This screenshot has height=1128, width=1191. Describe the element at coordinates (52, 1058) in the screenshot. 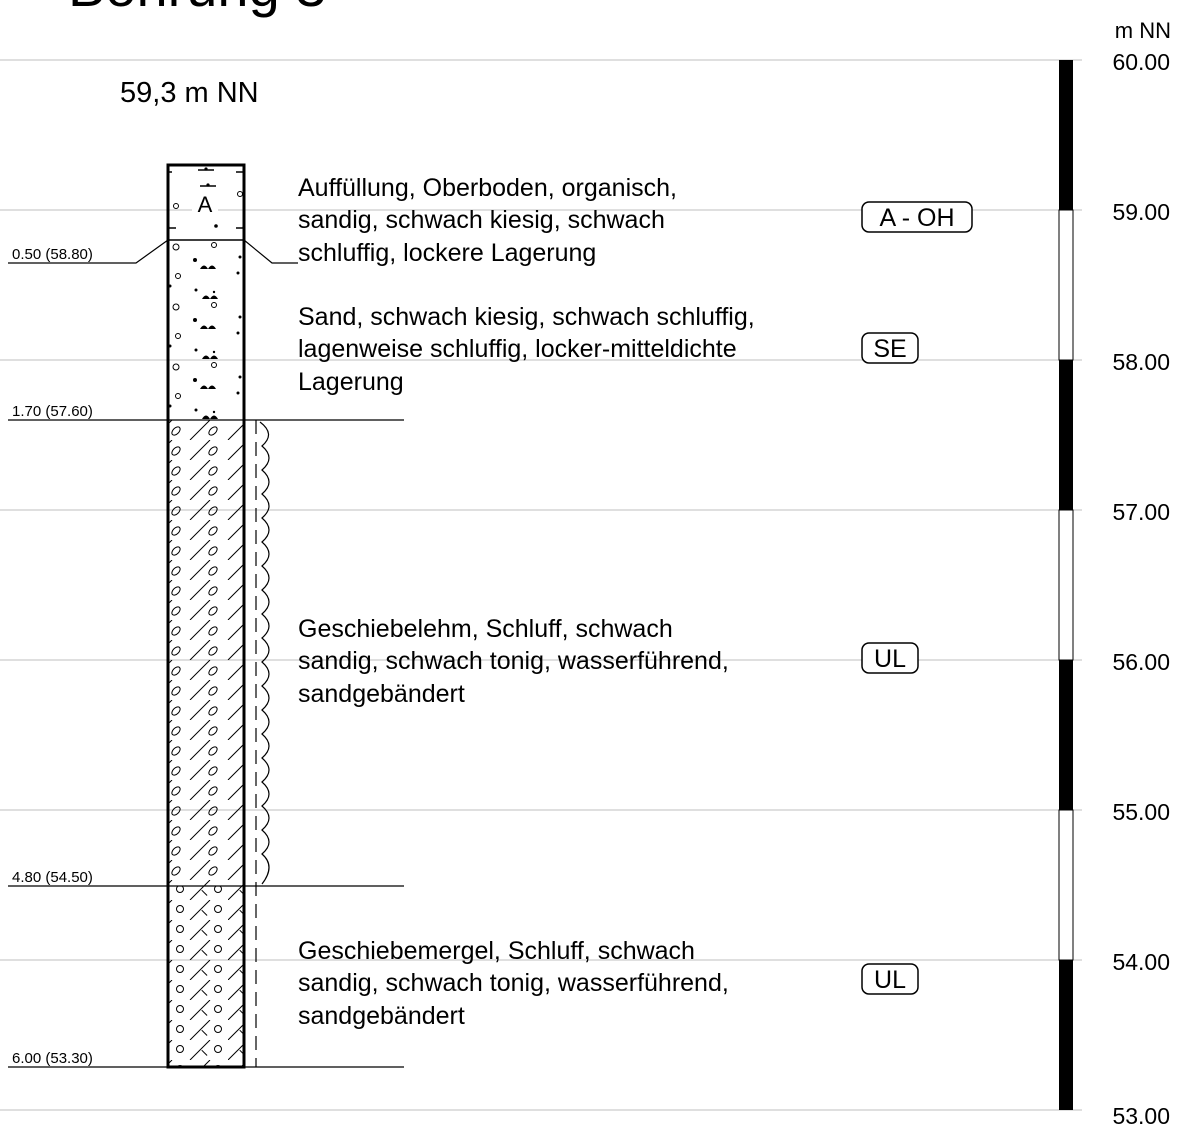

I see `depth-label: 6.00 (53.30)` at that location.